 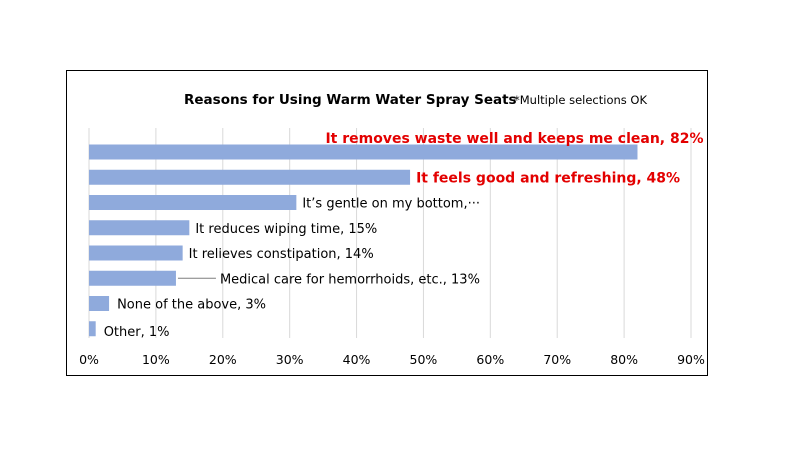 What do you see at coordinates (624, 359) in the screenshot?
I see `x-tick-label: 80%` at bounding box center [624, 359].